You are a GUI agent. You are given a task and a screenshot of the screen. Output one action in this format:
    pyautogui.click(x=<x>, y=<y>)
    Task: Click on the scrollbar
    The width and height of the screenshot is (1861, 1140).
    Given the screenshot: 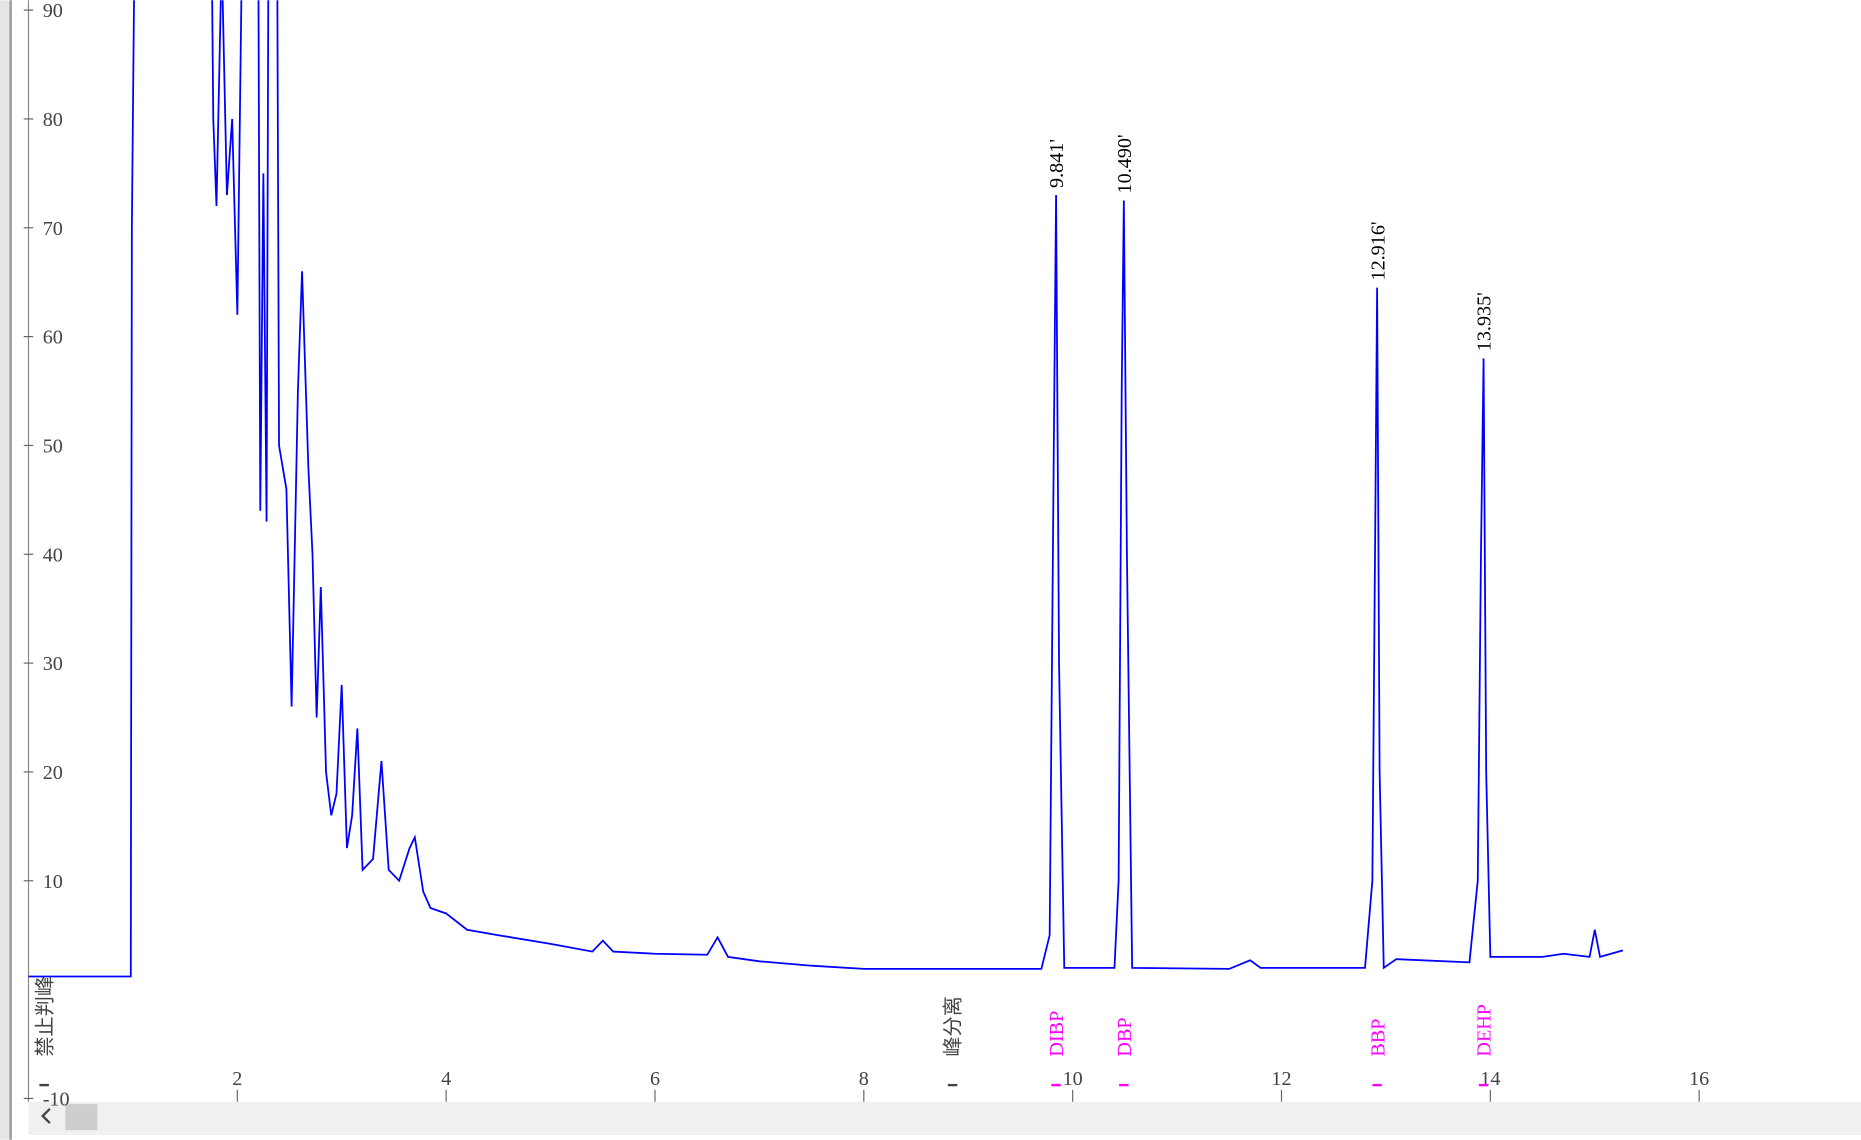 What is the action you would take?
    pyautogui.click(x=944, y=1118)
    